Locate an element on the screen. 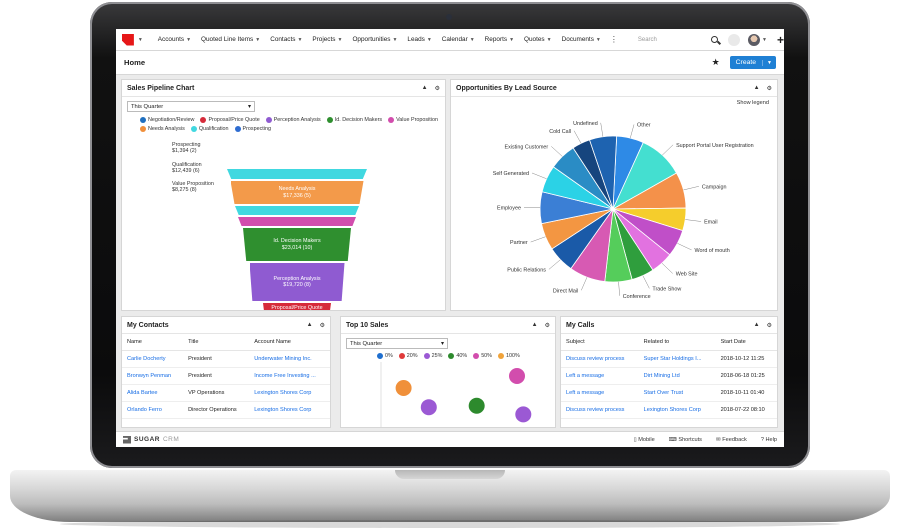 The height and width of the screenshot is (532, 900). nav-item-contacts: Contacts ▼ is located at coordinates (286, 39).